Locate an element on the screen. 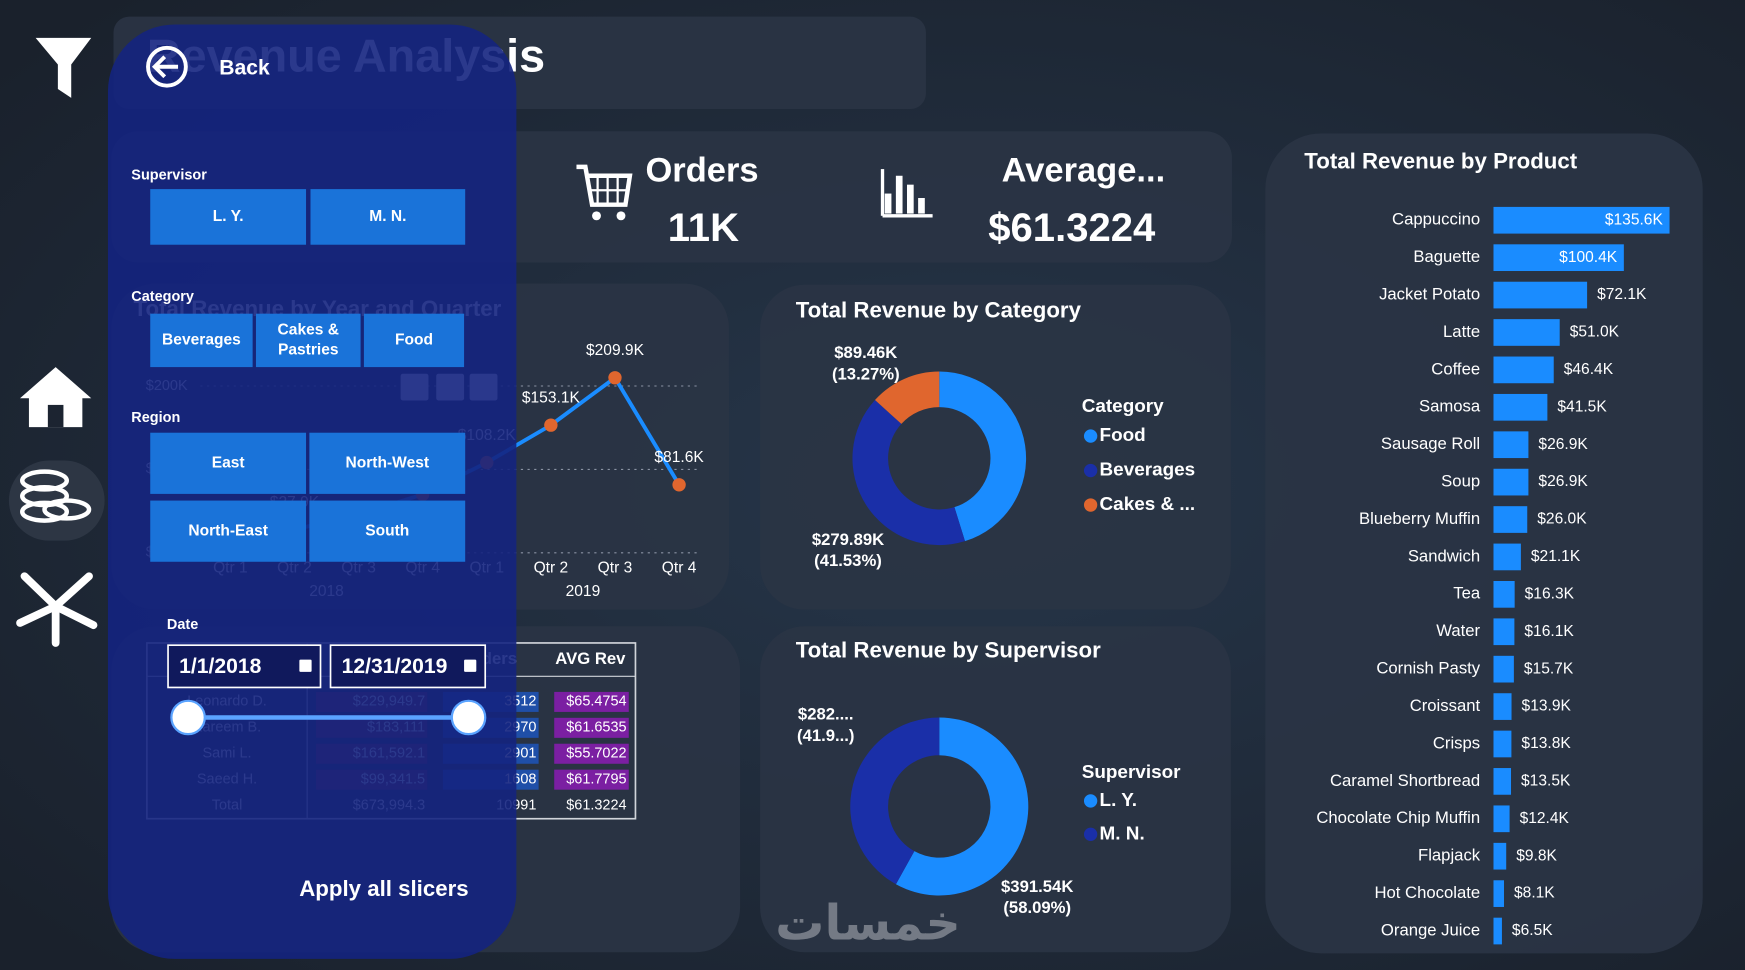 The height and width of the screenshot is (970, 1745). data-label: $13.9K is located at coordinates (1547, 706).